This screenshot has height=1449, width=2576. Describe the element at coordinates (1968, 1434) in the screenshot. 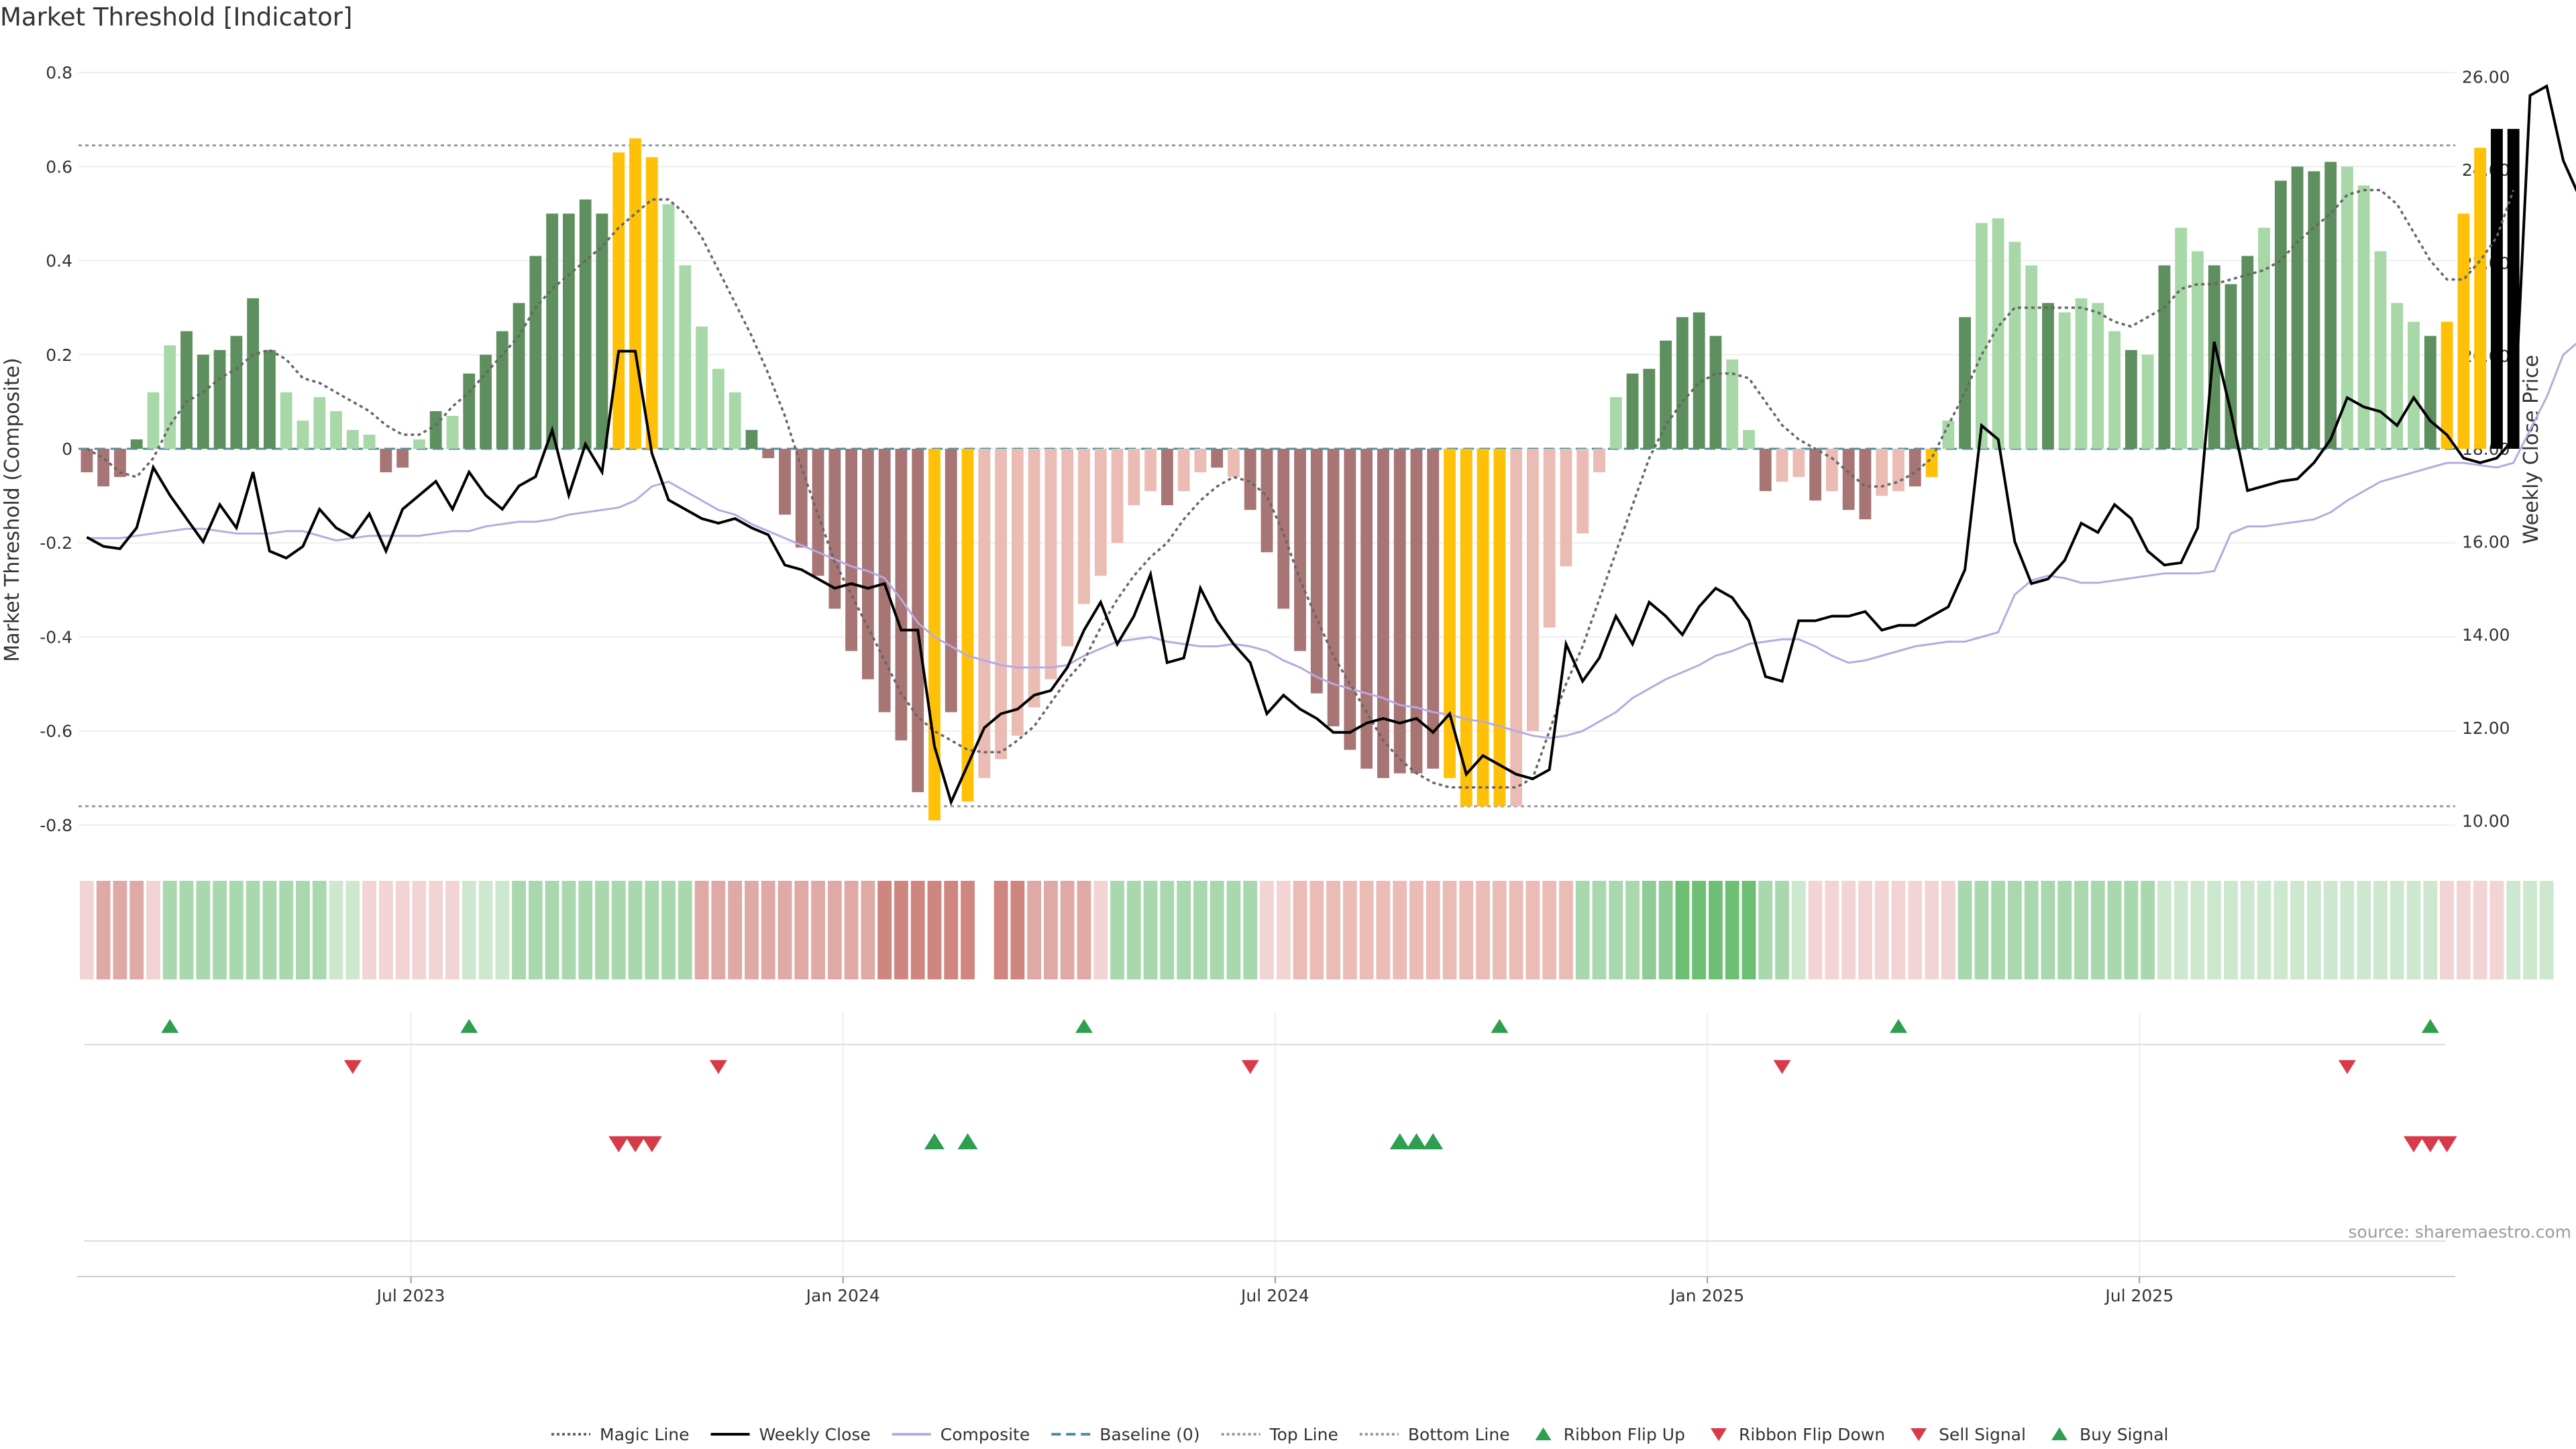

I see `legend-item: Sell Signal` at that location.